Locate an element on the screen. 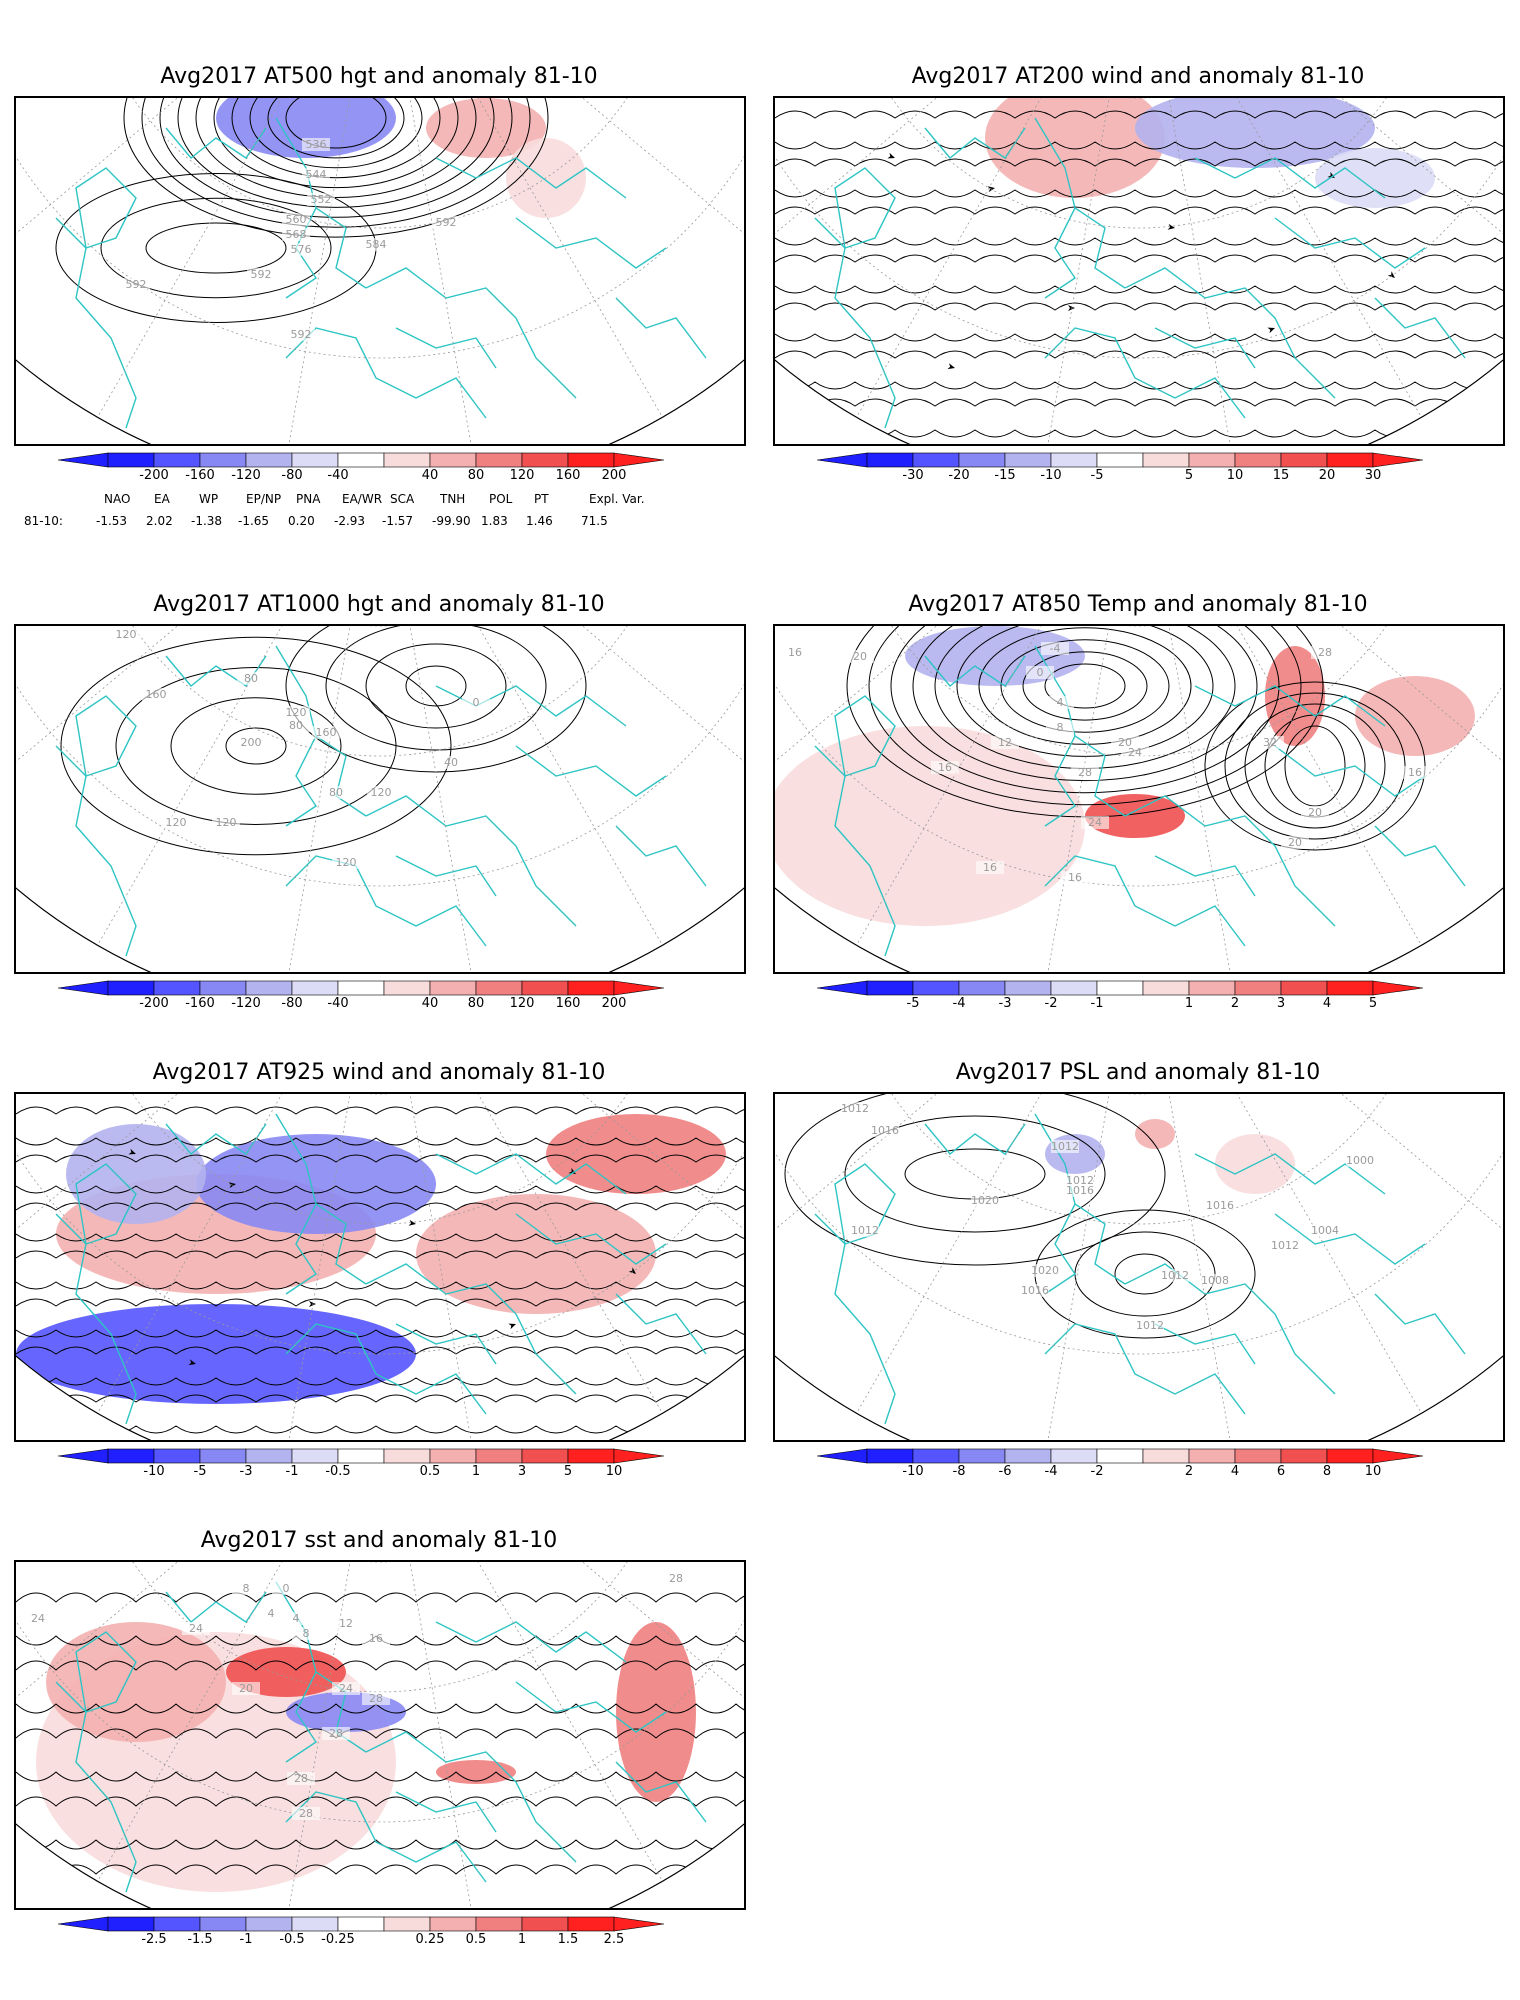 This screenshot has width=1520, height=2000. colorbar-sst: -2.5 -1.5 -1 -0.5 -0.25 0.25 0.5 1 1.5 2.5 is located at coordinates (378, 1932).